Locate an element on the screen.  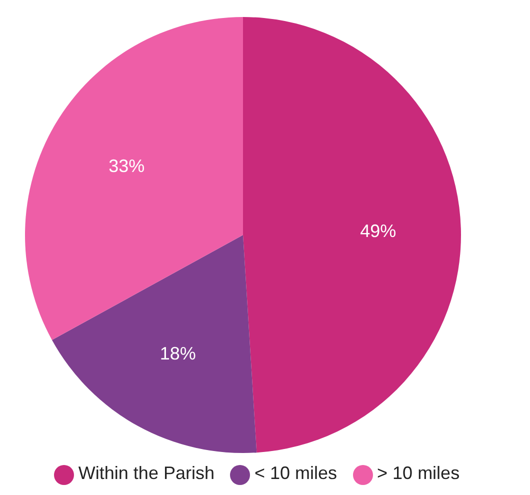
legend-label: > 10 miles is located at coordinates (418, 473).